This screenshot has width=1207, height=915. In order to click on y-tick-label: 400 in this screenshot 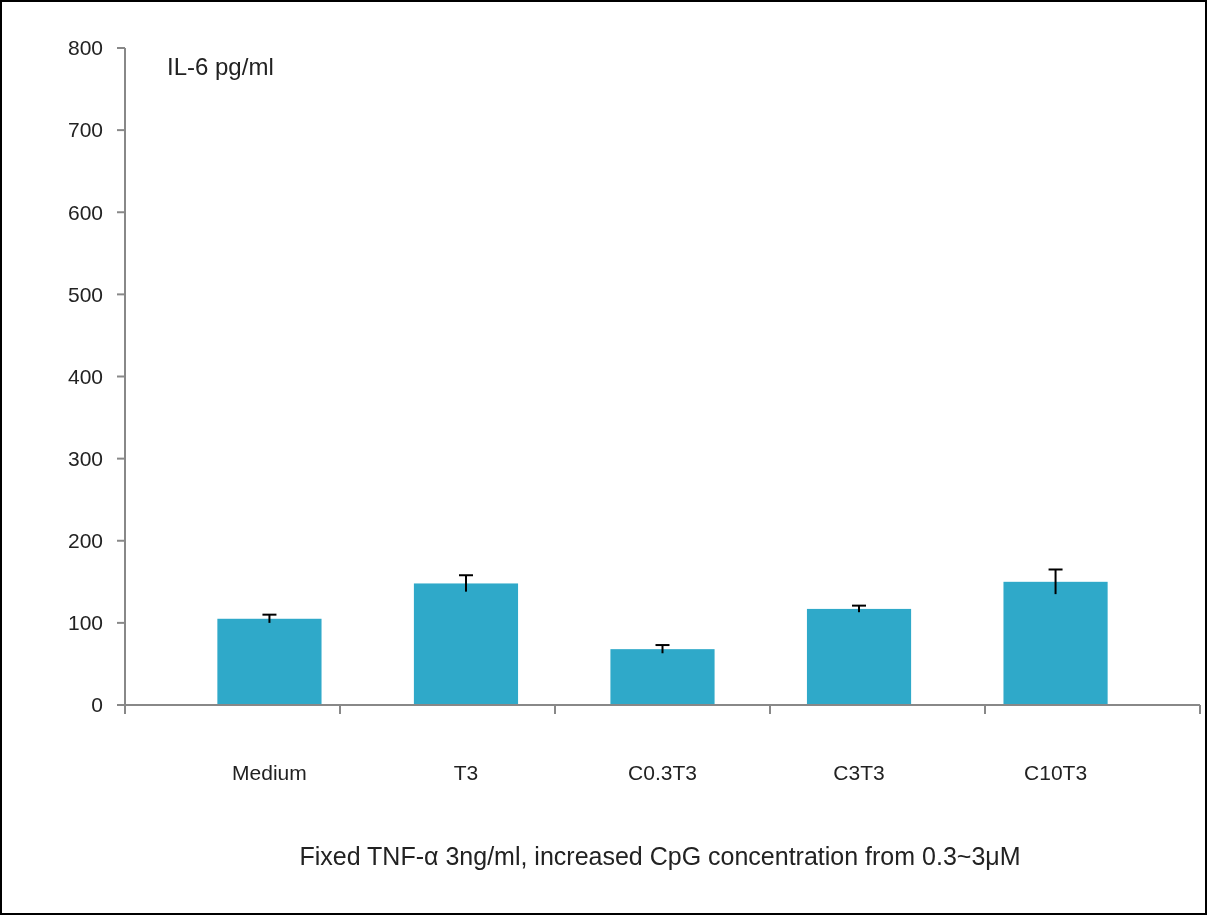, I will do `click(85, 376)`.